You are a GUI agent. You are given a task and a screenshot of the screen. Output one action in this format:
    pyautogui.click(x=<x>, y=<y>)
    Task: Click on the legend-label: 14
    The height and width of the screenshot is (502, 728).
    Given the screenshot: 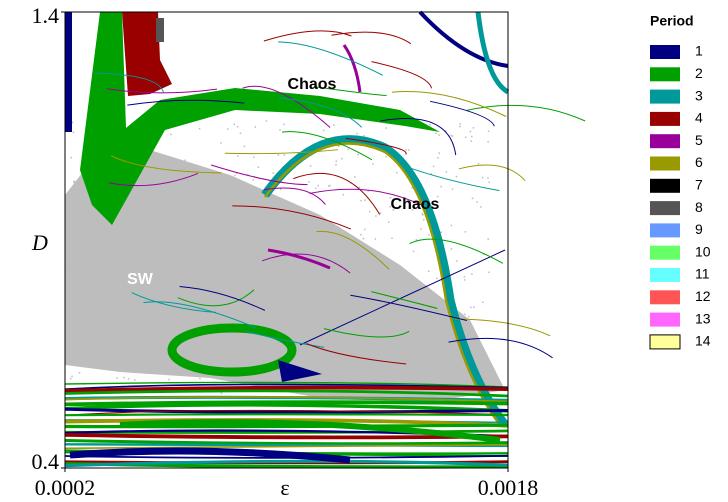 What is the action you would take?
    pyautogui.click(x=703, y=341)
    